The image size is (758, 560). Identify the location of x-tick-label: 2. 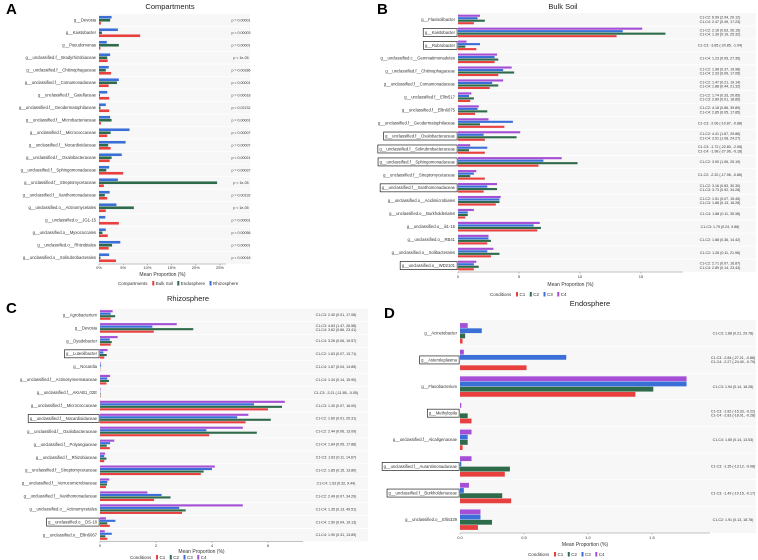
(156, 545).